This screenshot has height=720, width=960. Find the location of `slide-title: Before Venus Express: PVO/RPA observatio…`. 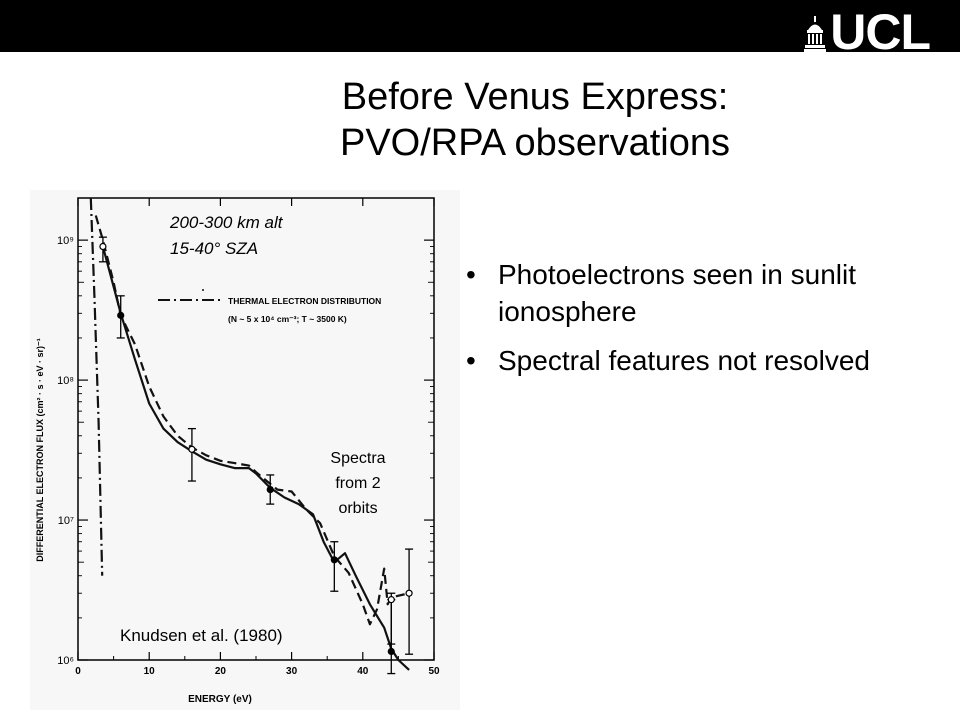

slide-title: Before Venus Express: PVO/RPA observatio… is located at coordinates (535, 120).